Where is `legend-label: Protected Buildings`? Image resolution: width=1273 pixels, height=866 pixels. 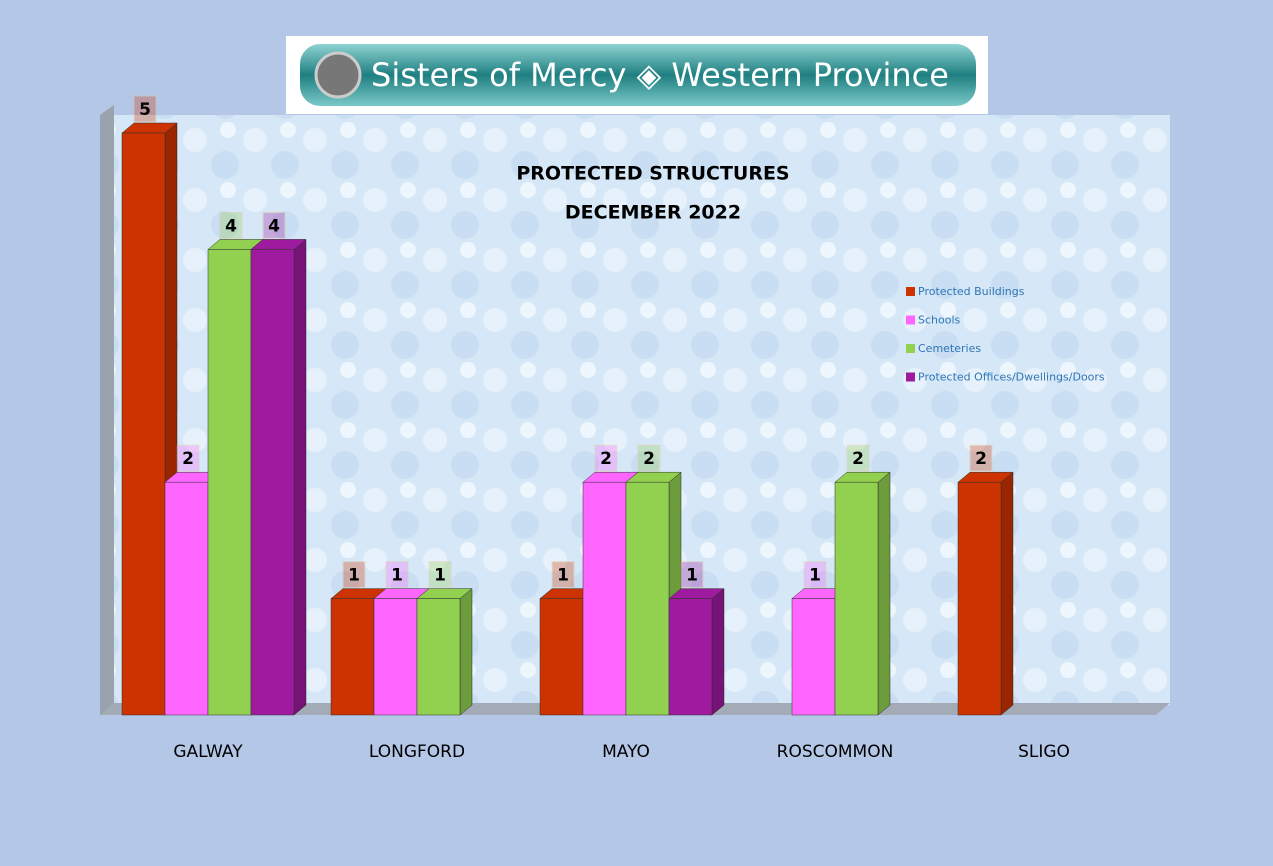 legend-label: Protected Buildings is located at coordinates (971, 291).